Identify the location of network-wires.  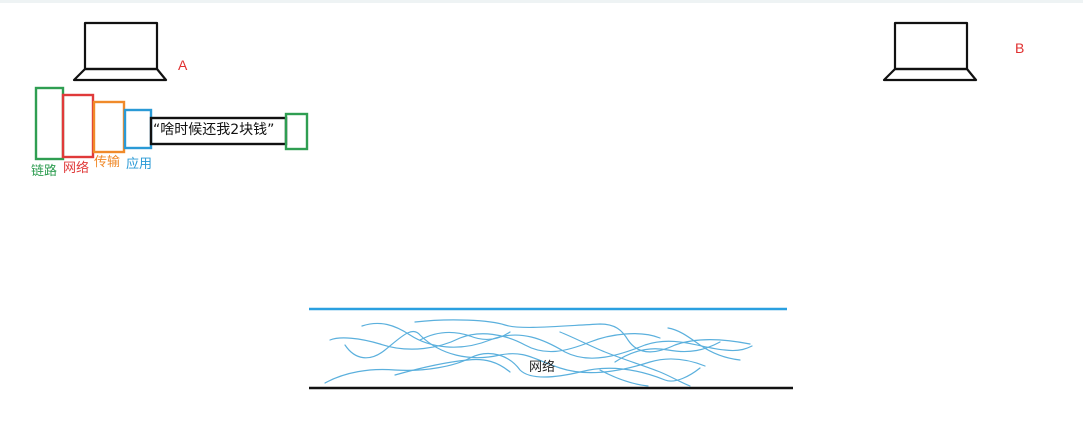
(538, 353).